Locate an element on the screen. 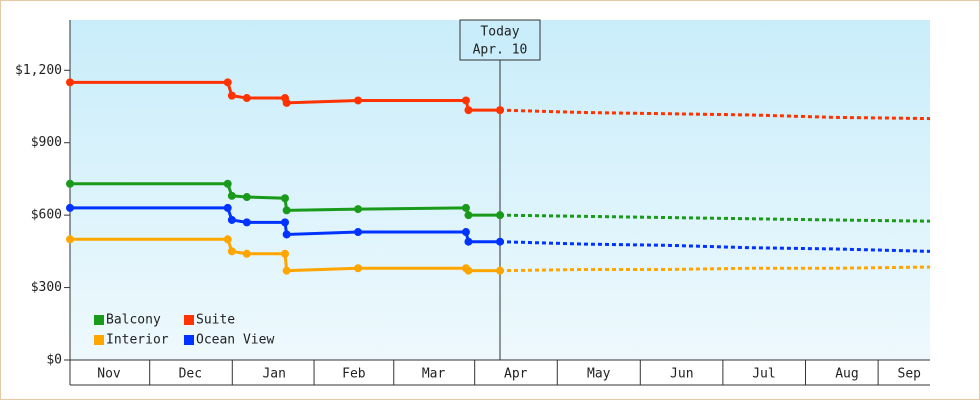  legend-label: Balcony is located at coordinates (133, 320).